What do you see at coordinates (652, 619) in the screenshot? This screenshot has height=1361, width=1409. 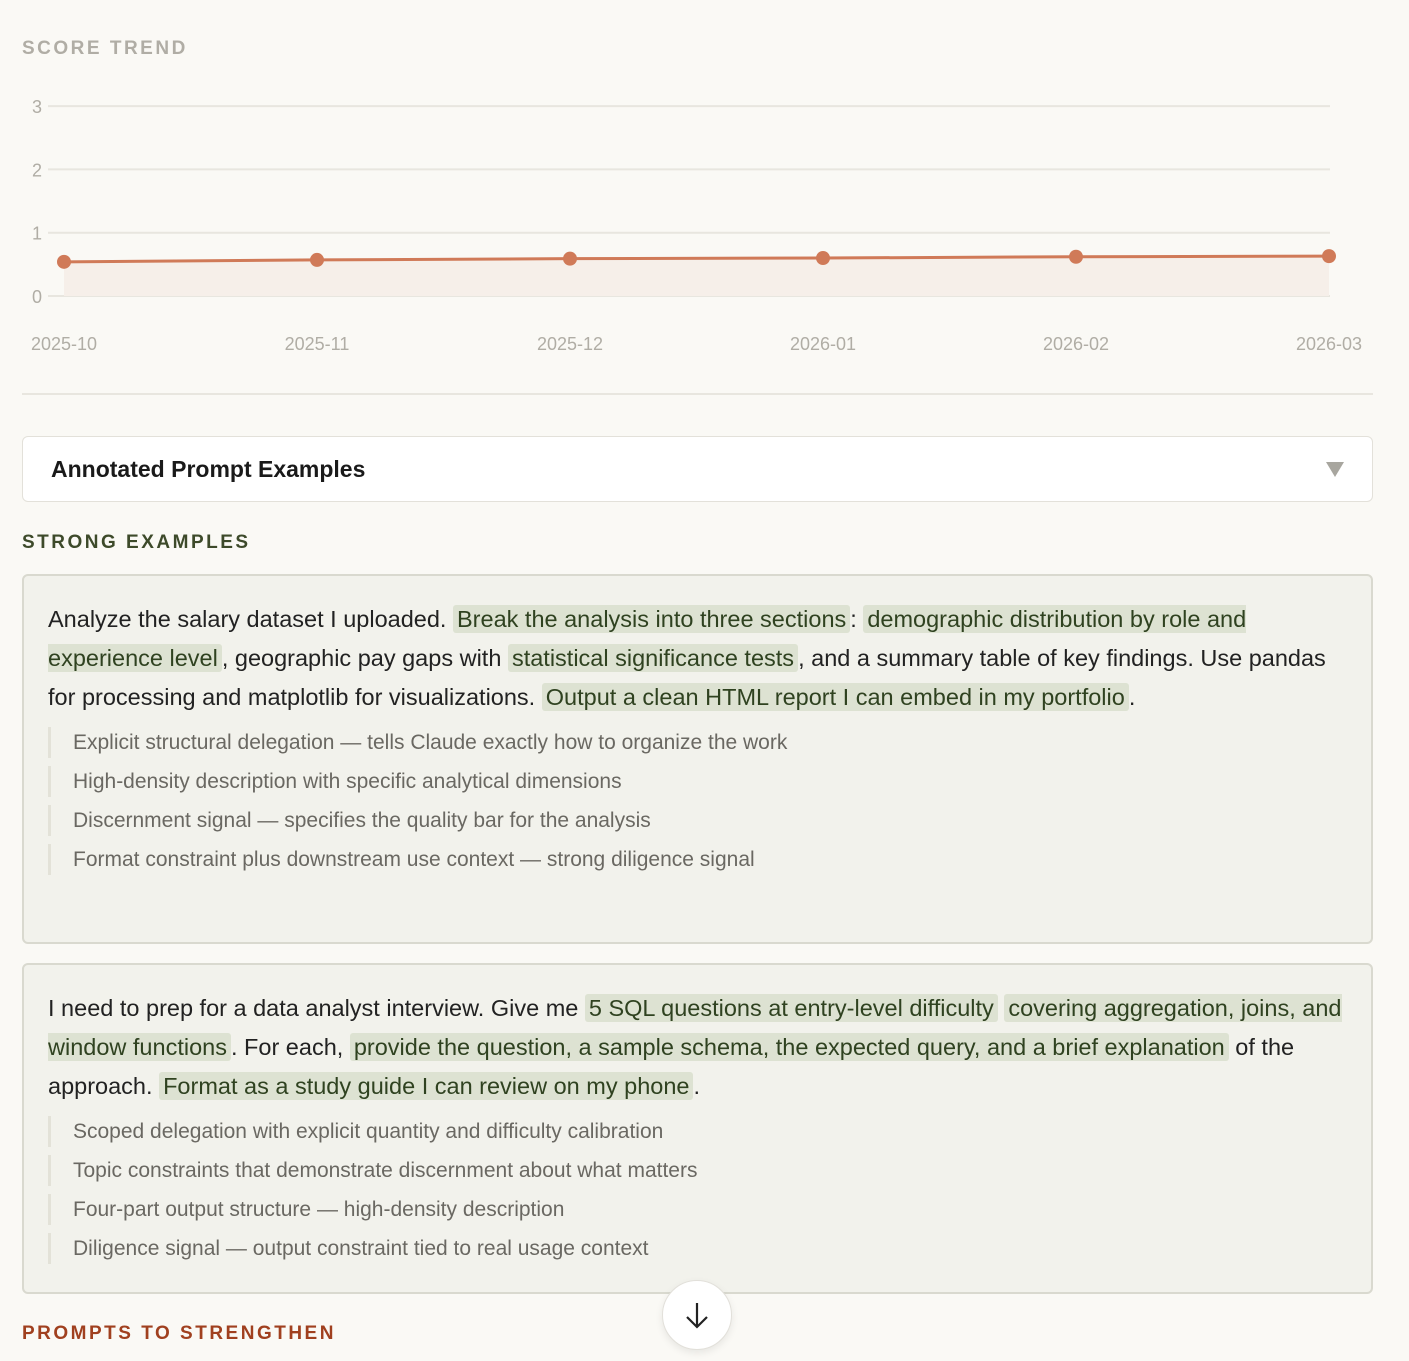 I see `highlighted-phrase: Break the analysis into three sections` at bounding box center [652, 619].